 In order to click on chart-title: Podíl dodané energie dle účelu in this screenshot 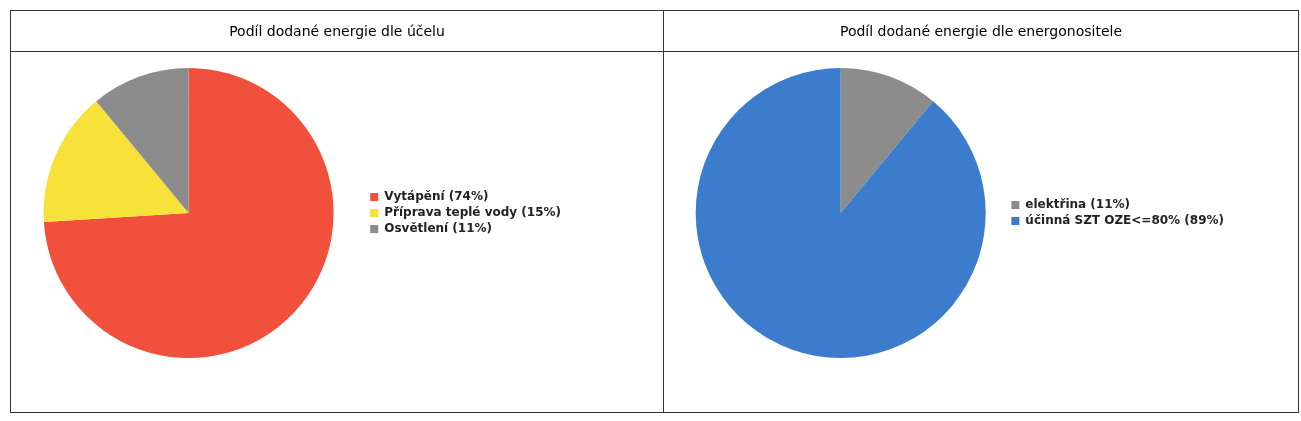, I will do `click(337, 31)`.